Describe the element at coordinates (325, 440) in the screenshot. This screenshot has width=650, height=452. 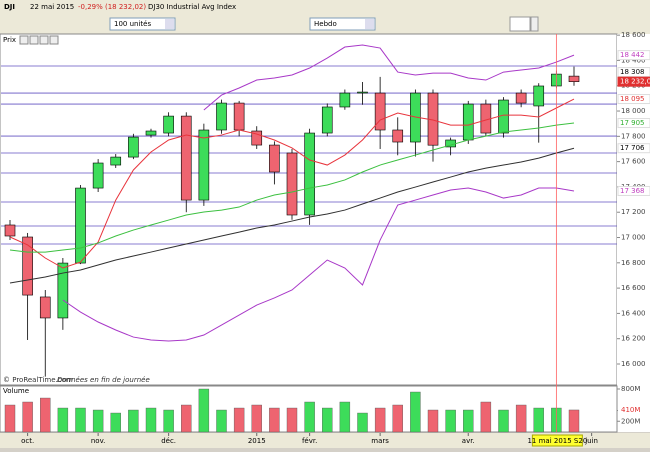
I see `time-axis` at that location.